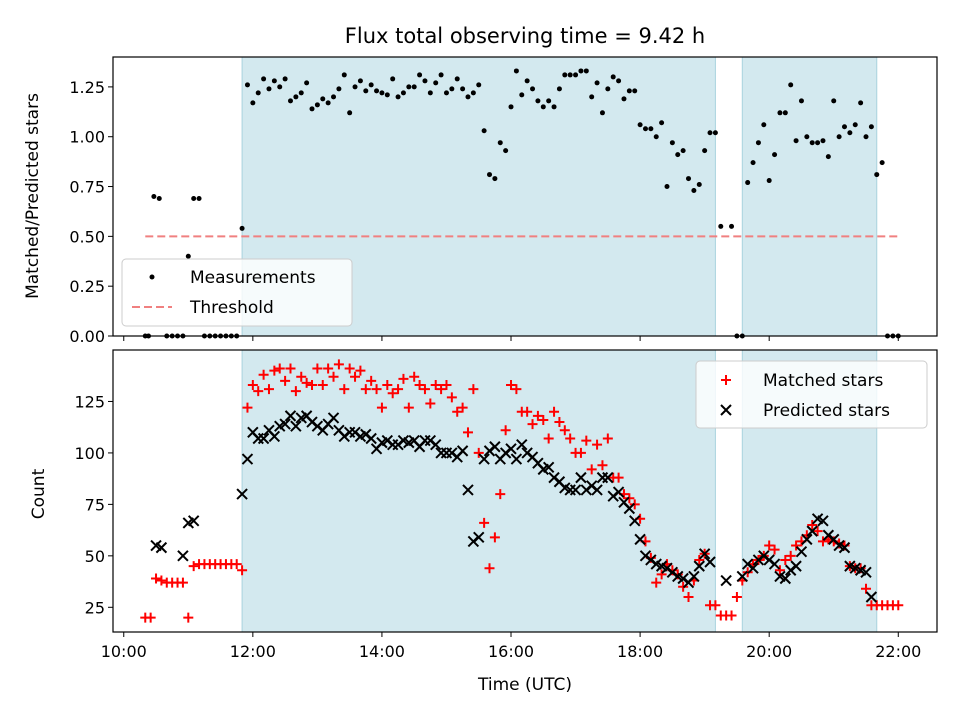 This screenshot has width=960, height=724. I want to click on x-tick-label: 22:00, so click(898, 651).